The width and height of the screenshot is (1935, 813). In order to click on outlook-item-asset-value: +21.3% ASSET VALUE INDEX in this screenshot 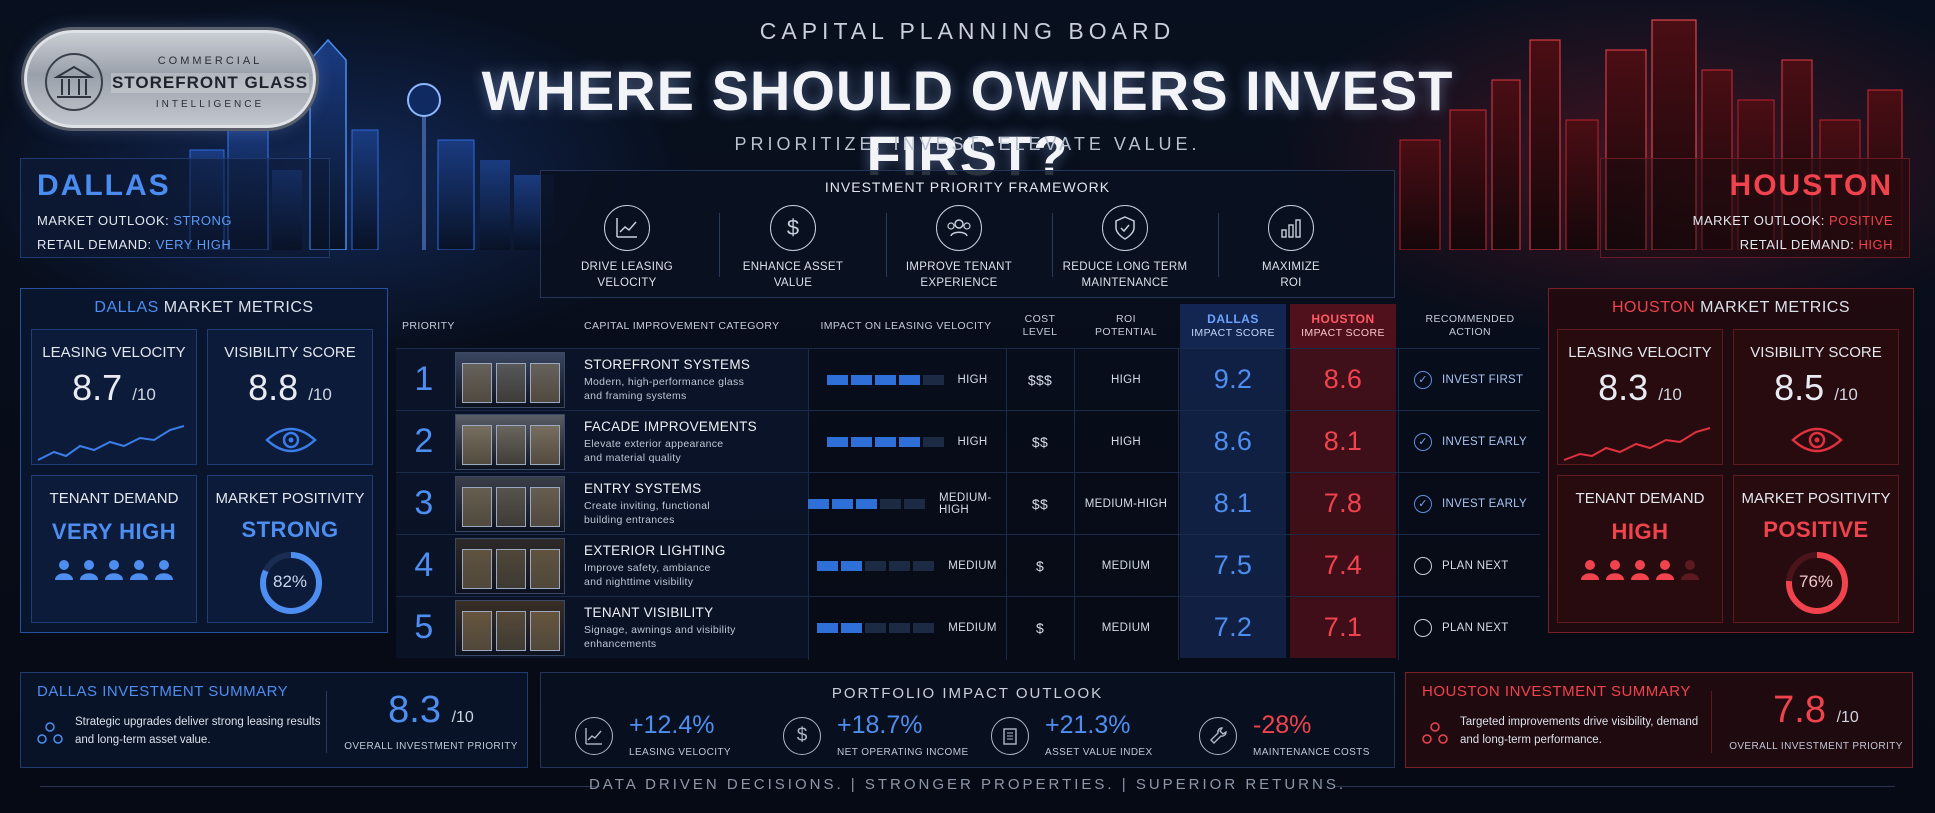, I will do `click(1091, 737)`.